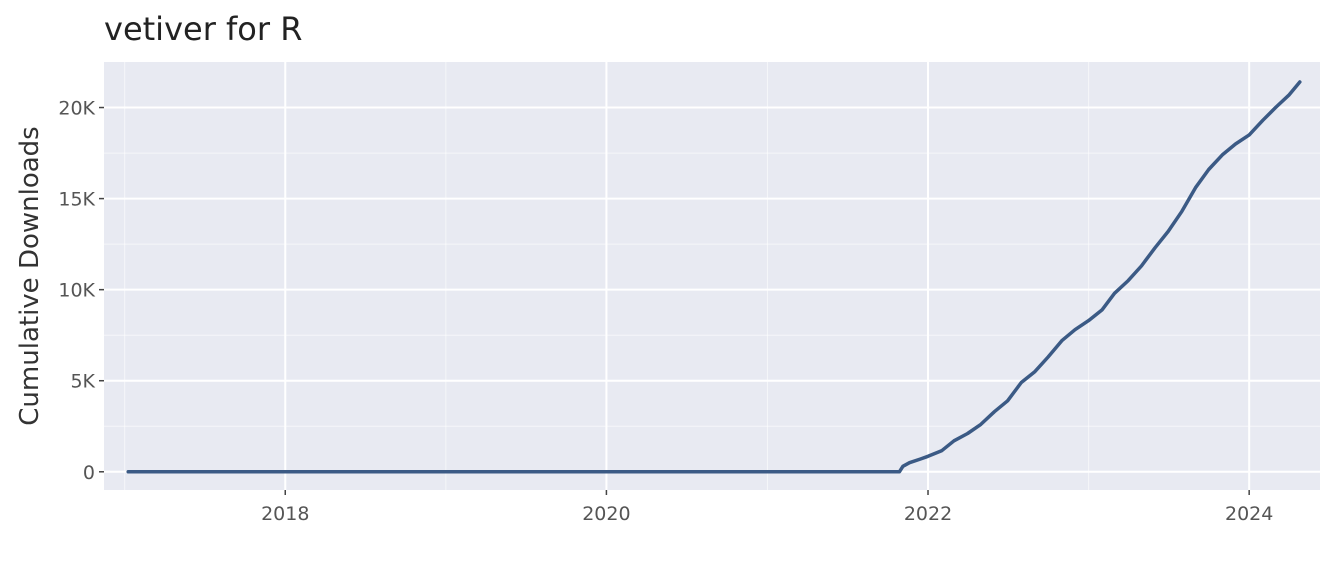  What do you see at coordinates (76, 109) in the screenshot?
I see `y-tick-label: 20K` at bounding box center [76, 109].